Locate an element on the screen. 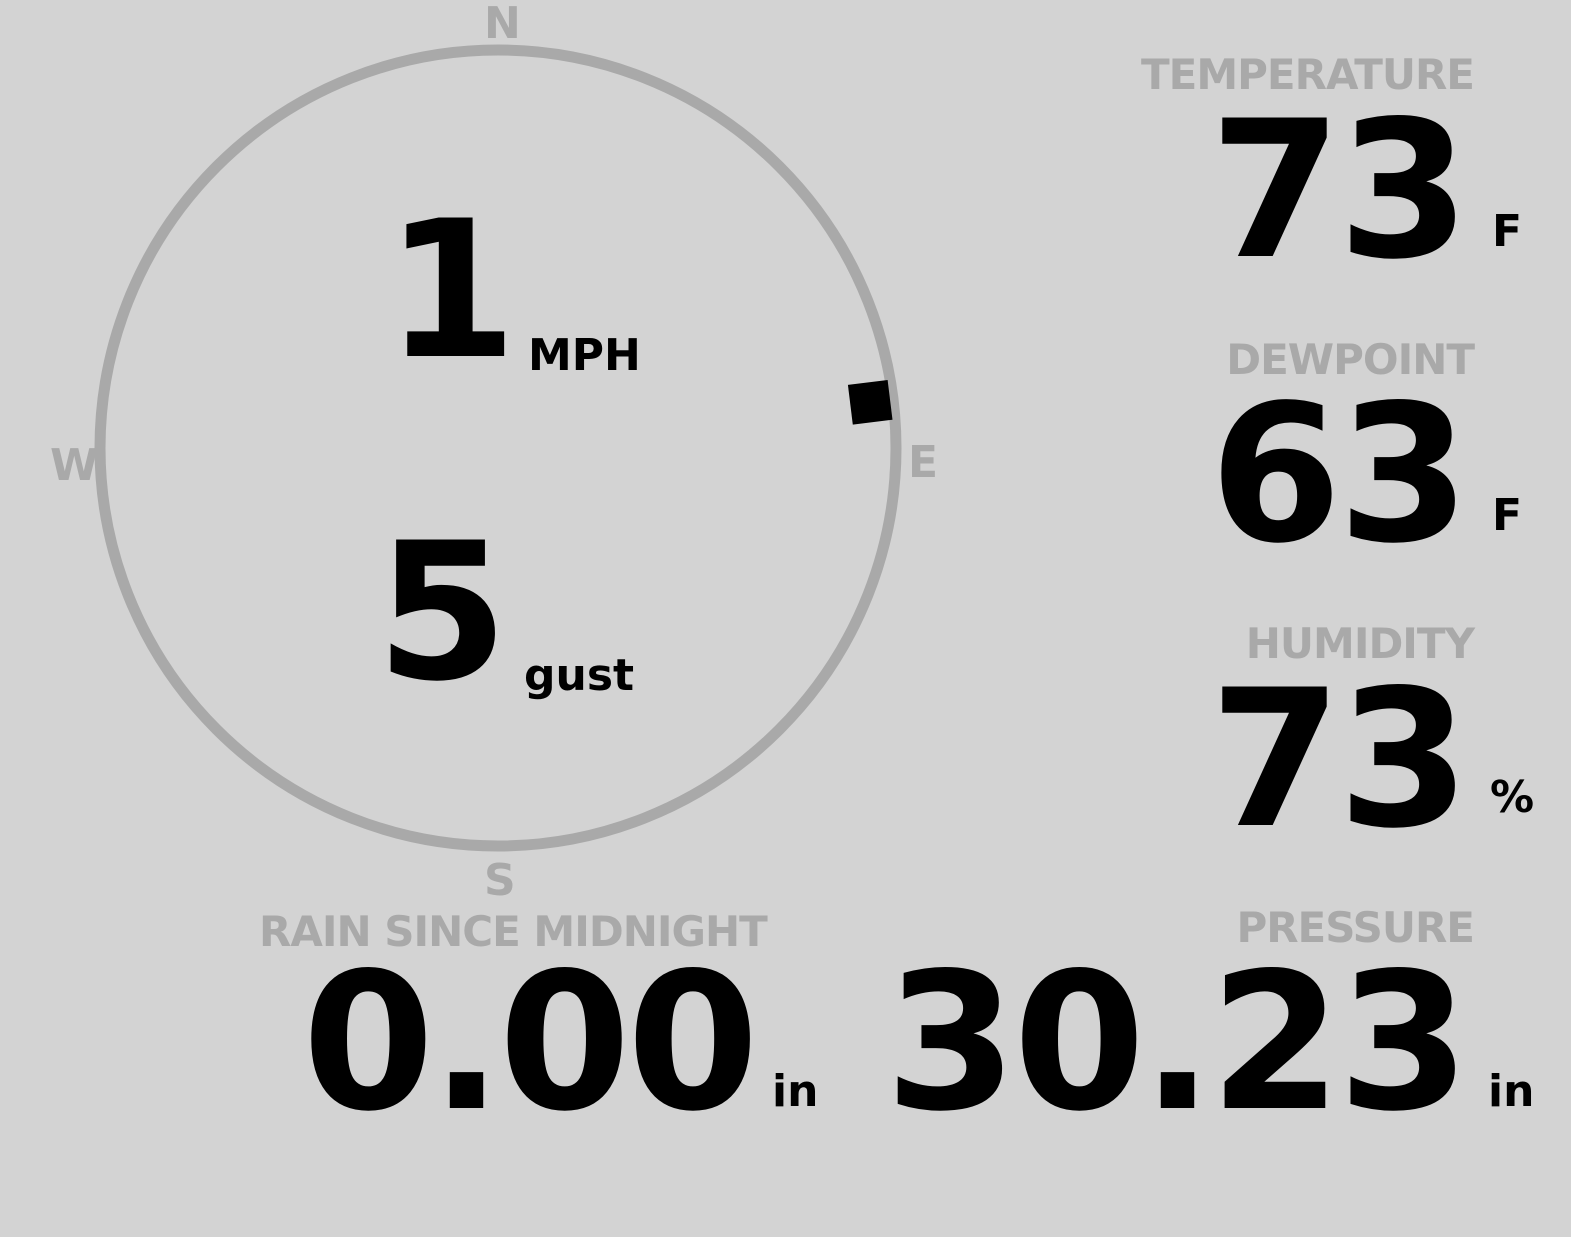  dewpoint-label: DEWPOINT is located at coordinates (1350, 359).